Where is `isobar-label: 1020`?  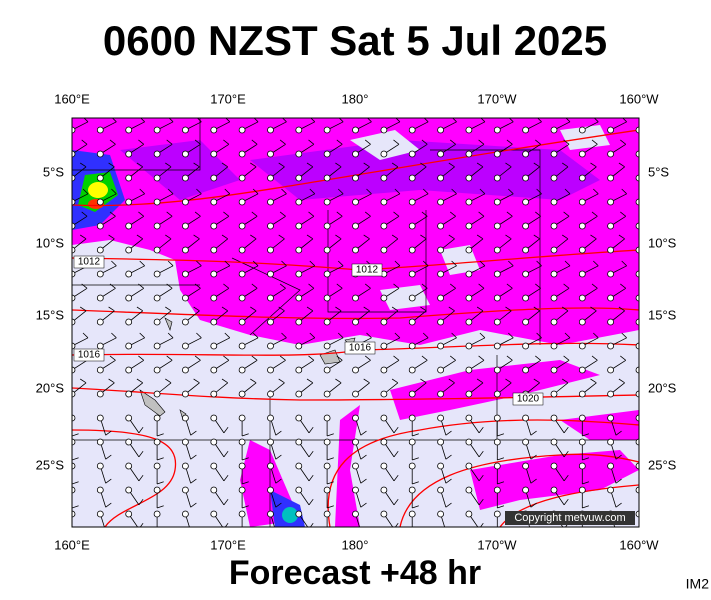 isobar-label: 1020 is located at coordinates (528, 399).